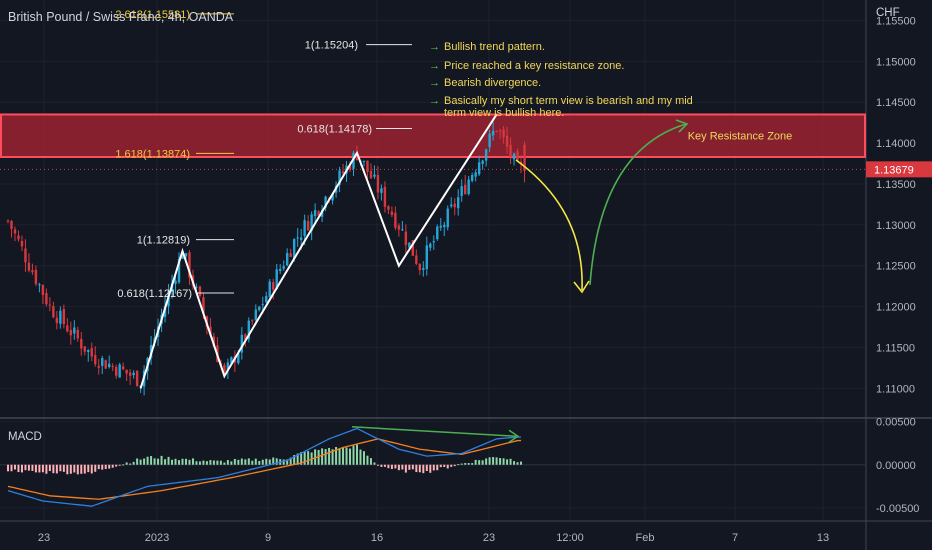 This screenshot has height=550, width=932. Describe the element at coordinates (489, 538) in the screenshot. I see `time-tick-4: 23` at that location.